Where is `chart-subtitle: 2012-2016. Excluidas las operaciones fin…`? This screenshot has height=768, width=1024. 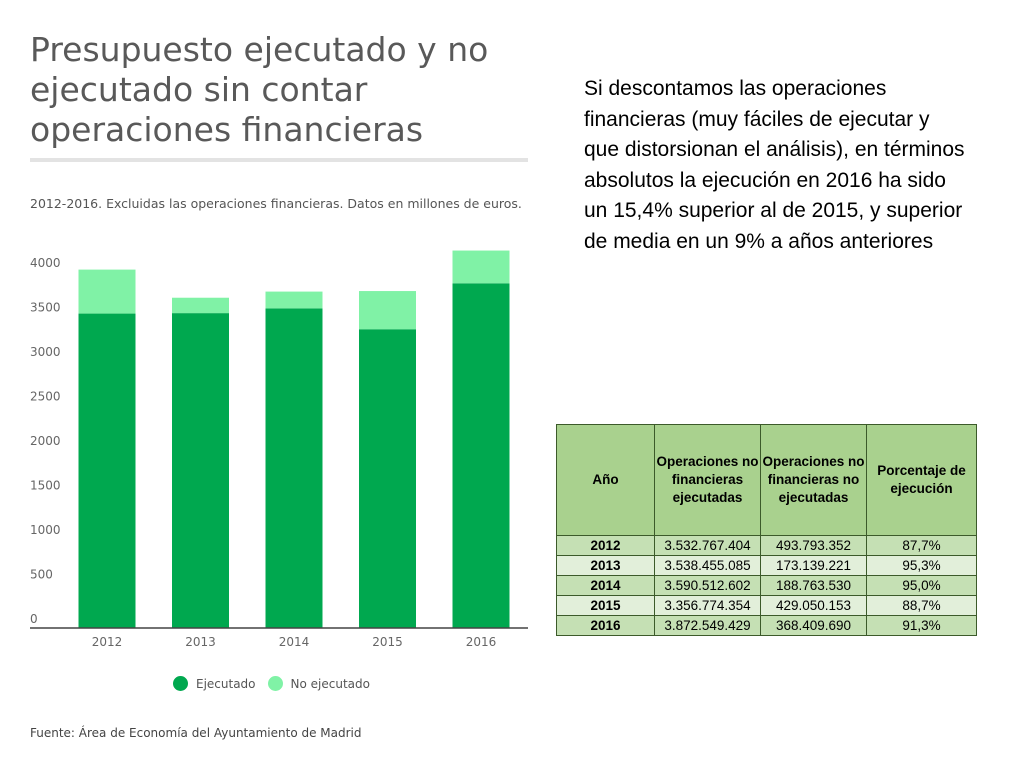 chart-subtitle: 2012-2016. Excluidas las operaciones fin… is located at coordinates (276, 203).